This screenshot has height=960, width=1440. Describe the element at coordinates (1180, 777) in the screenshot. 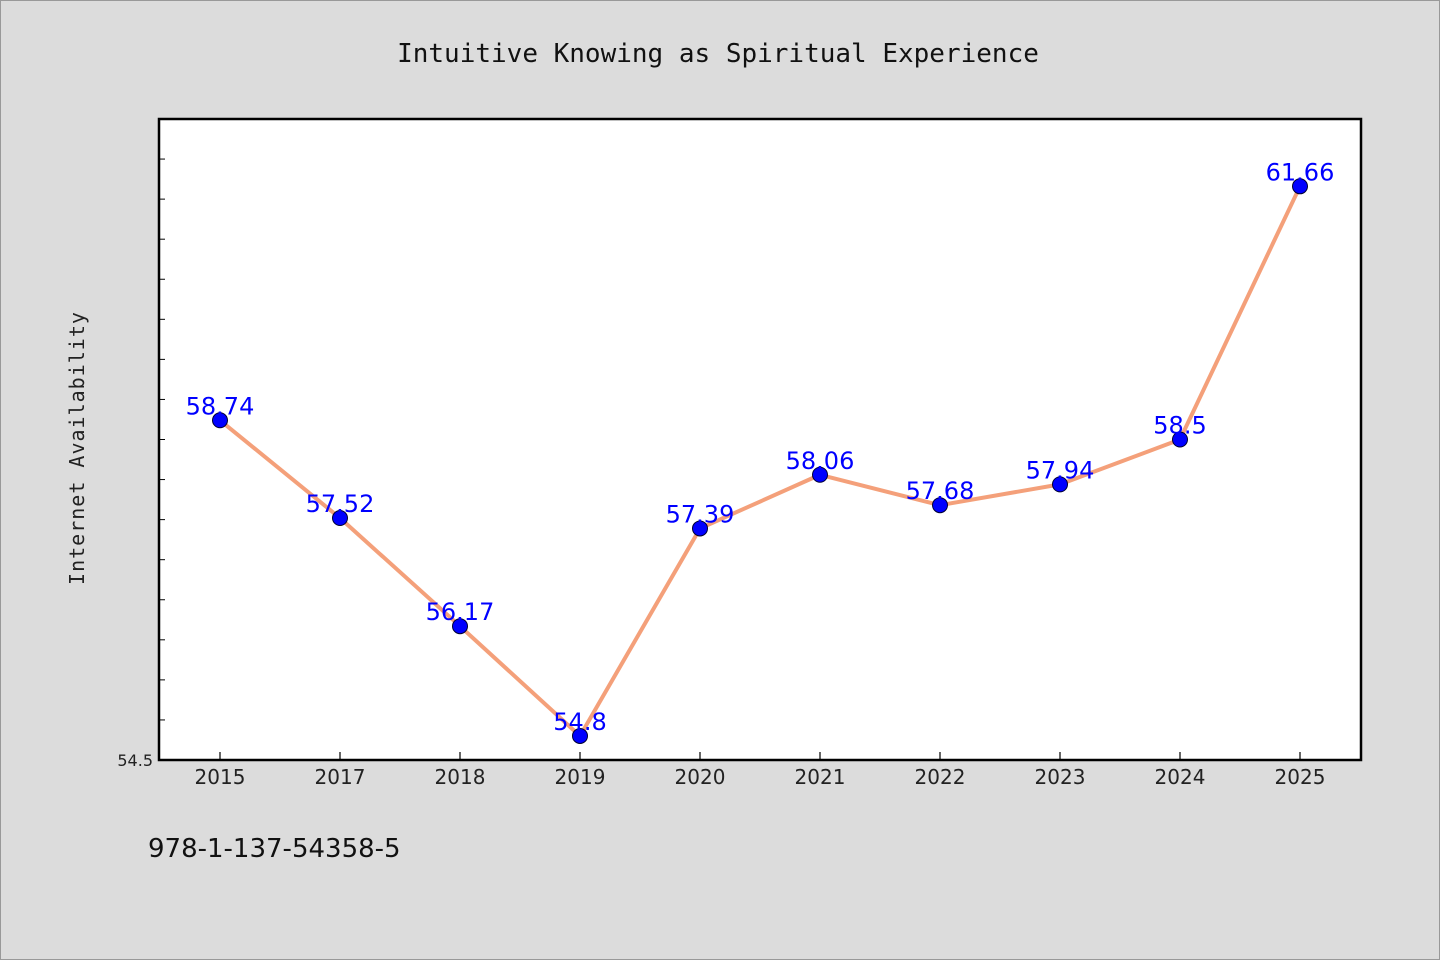

I see `x-tick-label: 2024` at that location.